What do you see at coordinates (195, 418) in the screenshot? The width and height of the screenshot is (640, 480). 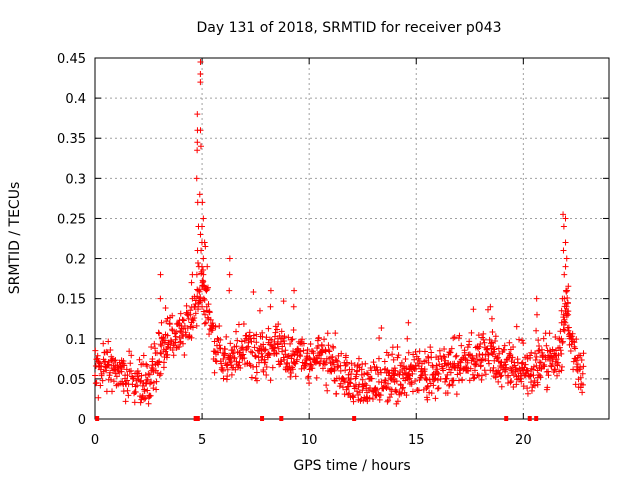 I see `rug-marker` at bounding box center [195, 418].